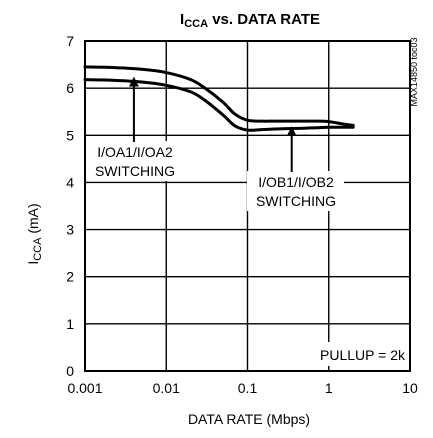 The width and height of the screenshot is (433, 438). Describe the element at coordinates (70, 182) in the screenshot. I see `y-tick-label: 4` at that location.